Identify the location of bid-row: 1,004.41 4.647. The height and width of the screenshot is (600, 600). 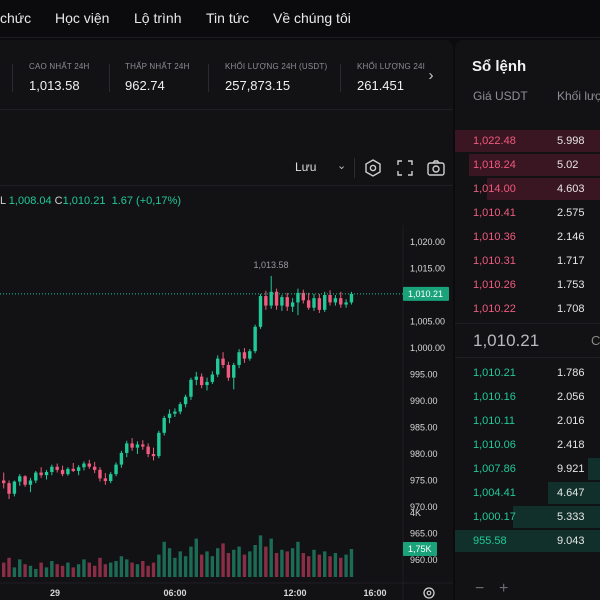
(527, 493).